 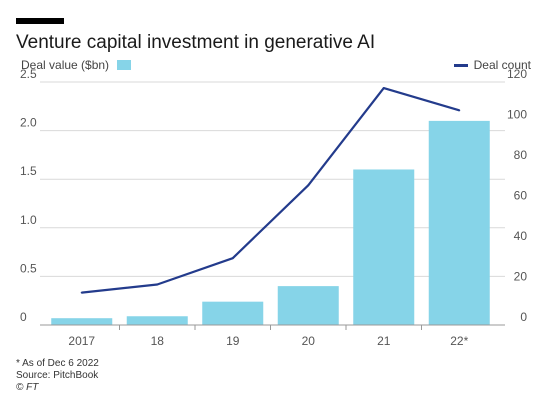 I want to click on x-tick-label: 22*, so click(x=459, y=341).